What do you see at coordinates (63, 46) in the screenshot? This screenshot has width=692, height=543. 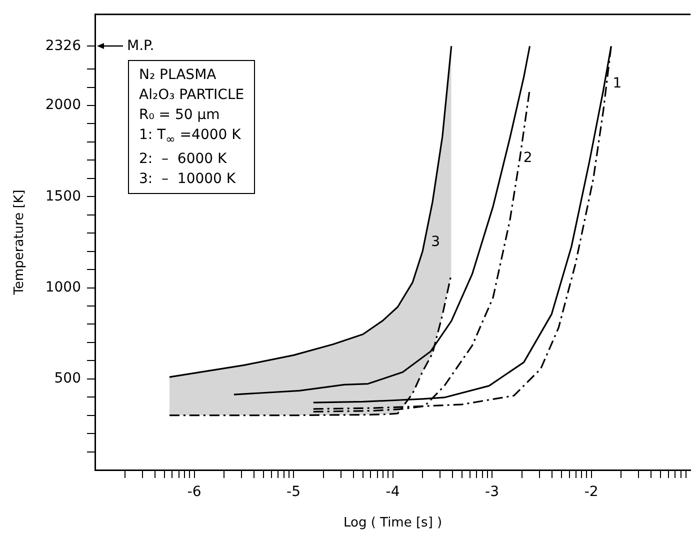 I see `y-tick-label: 2326` at bounding box center [63, 46].